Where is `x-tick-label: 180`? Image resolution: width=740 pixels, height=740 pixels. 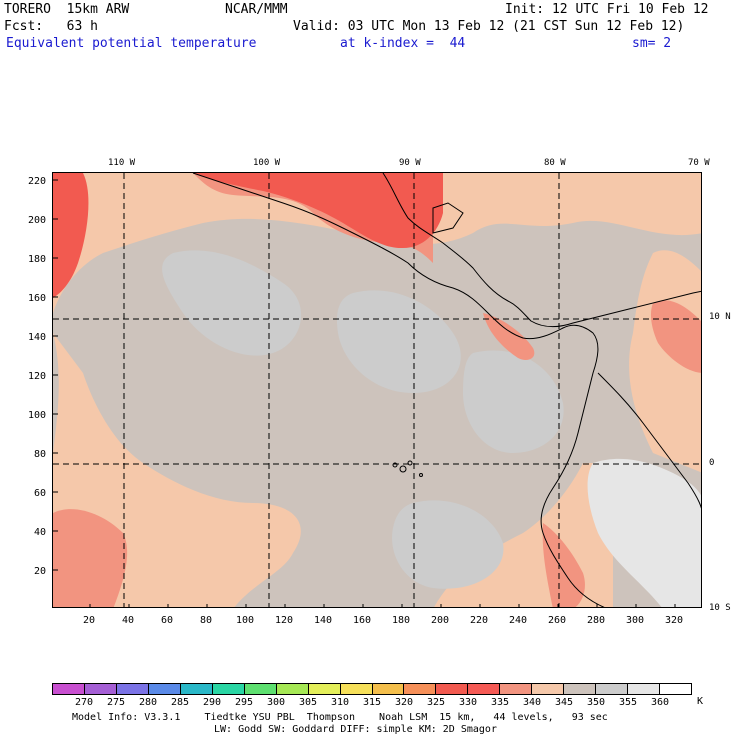
x-tick-label: 180 is located at coordinates (401, 620).